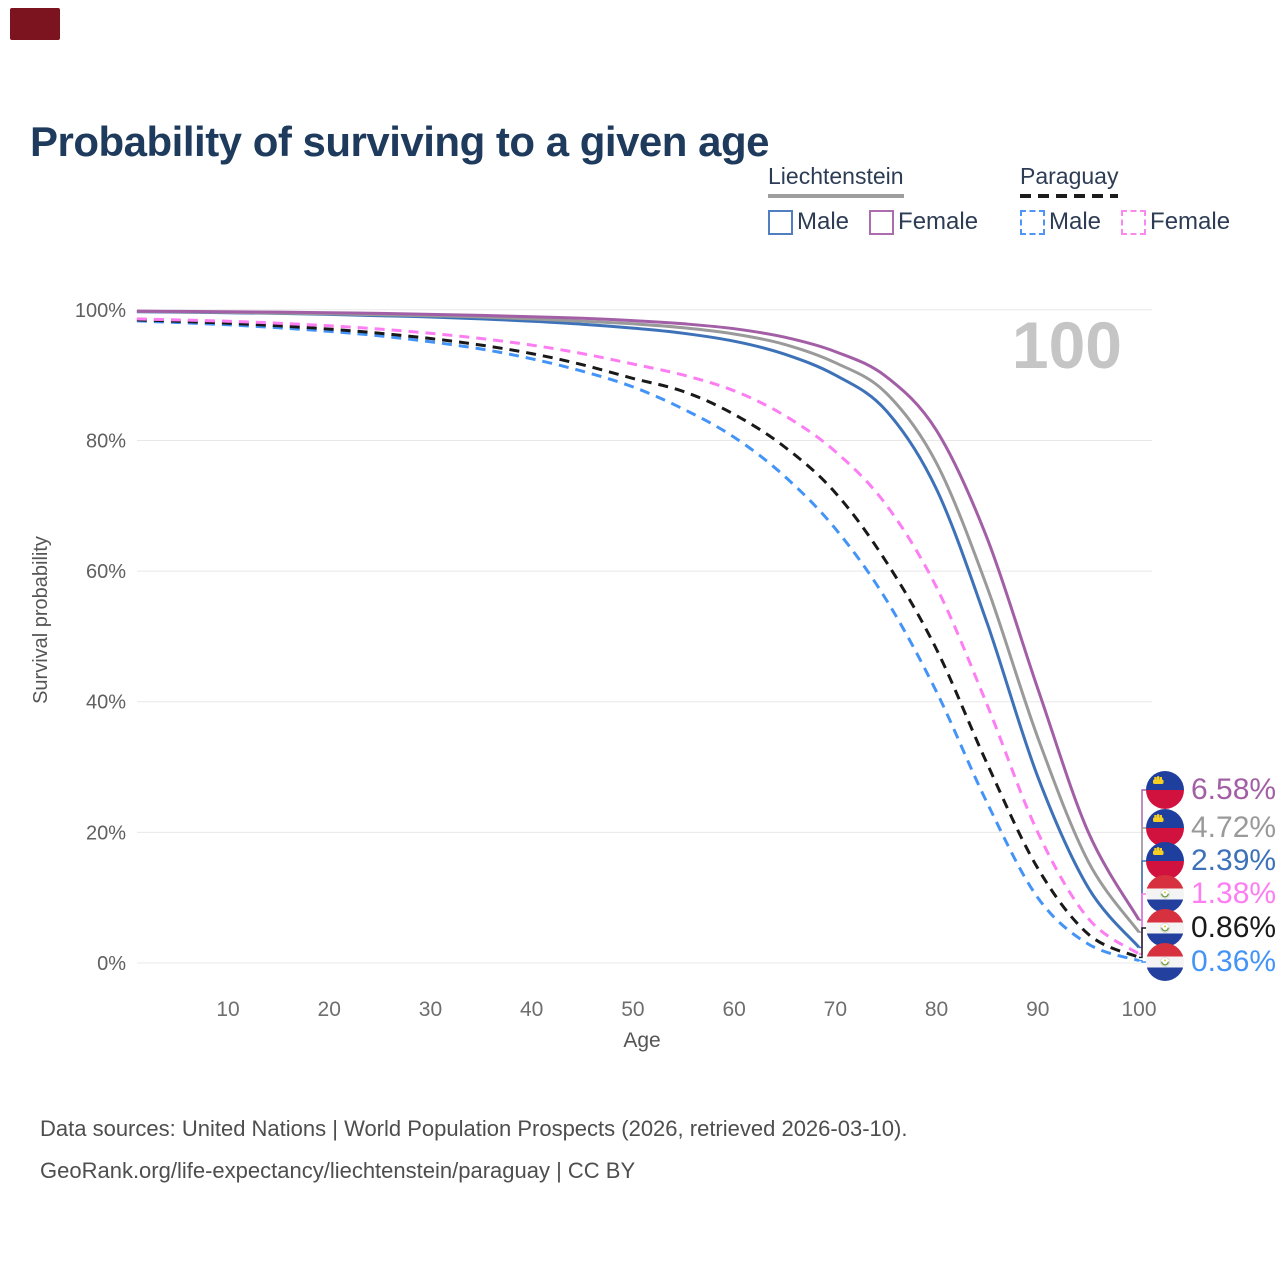 The width and height of the screenshot is (1280, 1280). I want to click on end-label-liechtenstein-male: 2.39%, so click(1211, 861).